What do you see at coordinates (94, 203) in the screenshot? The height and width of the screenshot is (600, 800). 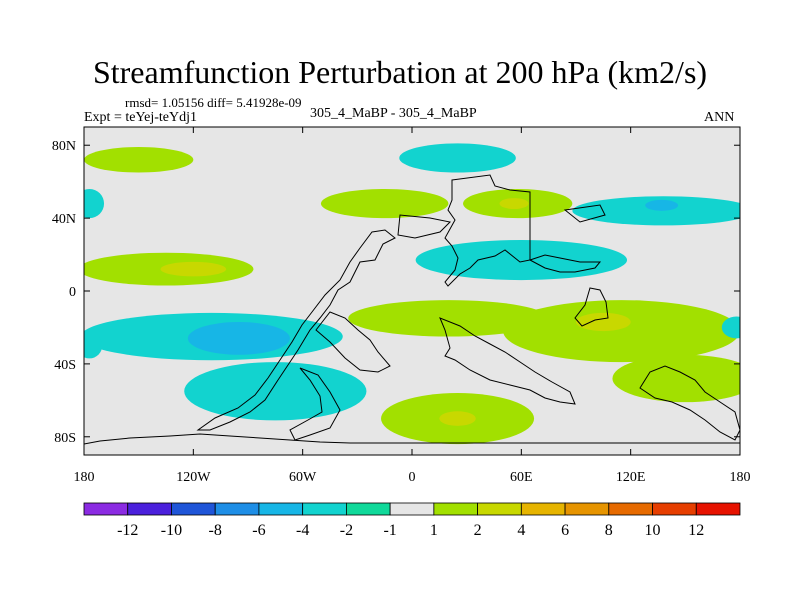 I see `contour-region-nw-atlantic-negative` at bounding box center [94, 203].